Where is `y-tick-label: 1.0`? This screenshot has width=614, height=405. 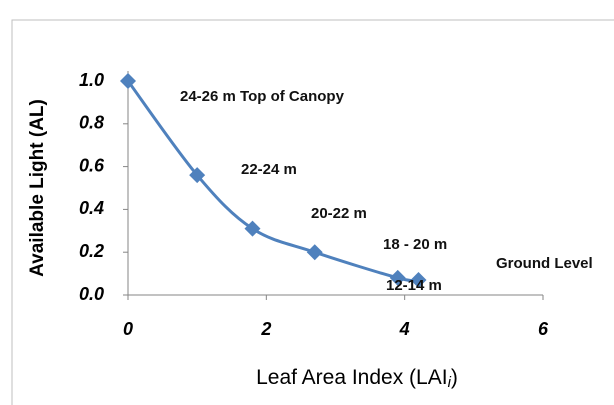 y-tick-label: 1.0 is located at coordinates (91, 80).